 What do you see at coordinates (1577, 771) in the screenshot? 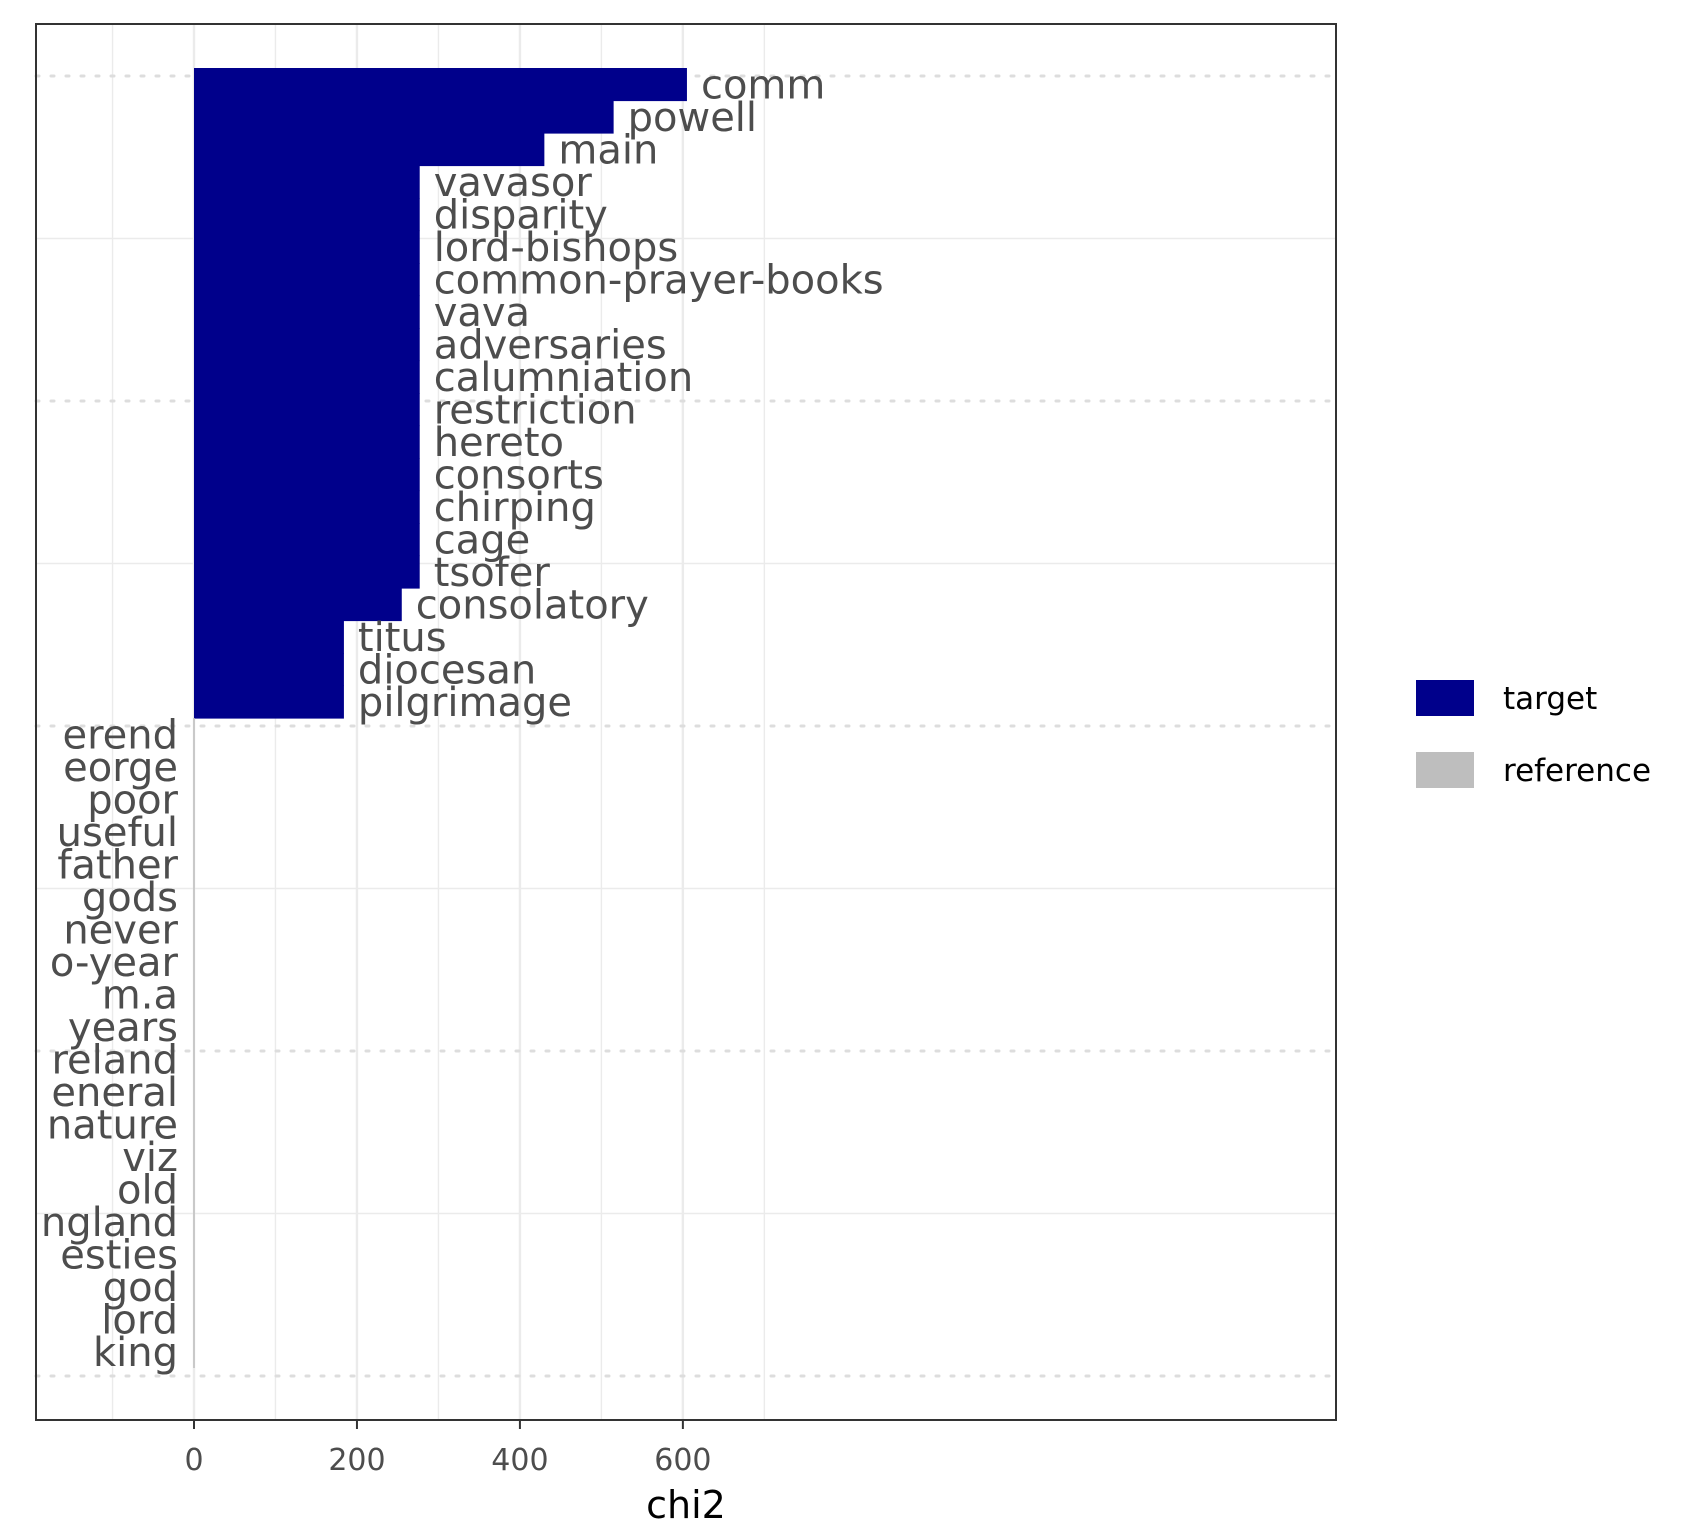
I see `legend-label-reference: reference` at bounding box center [1577, 771].